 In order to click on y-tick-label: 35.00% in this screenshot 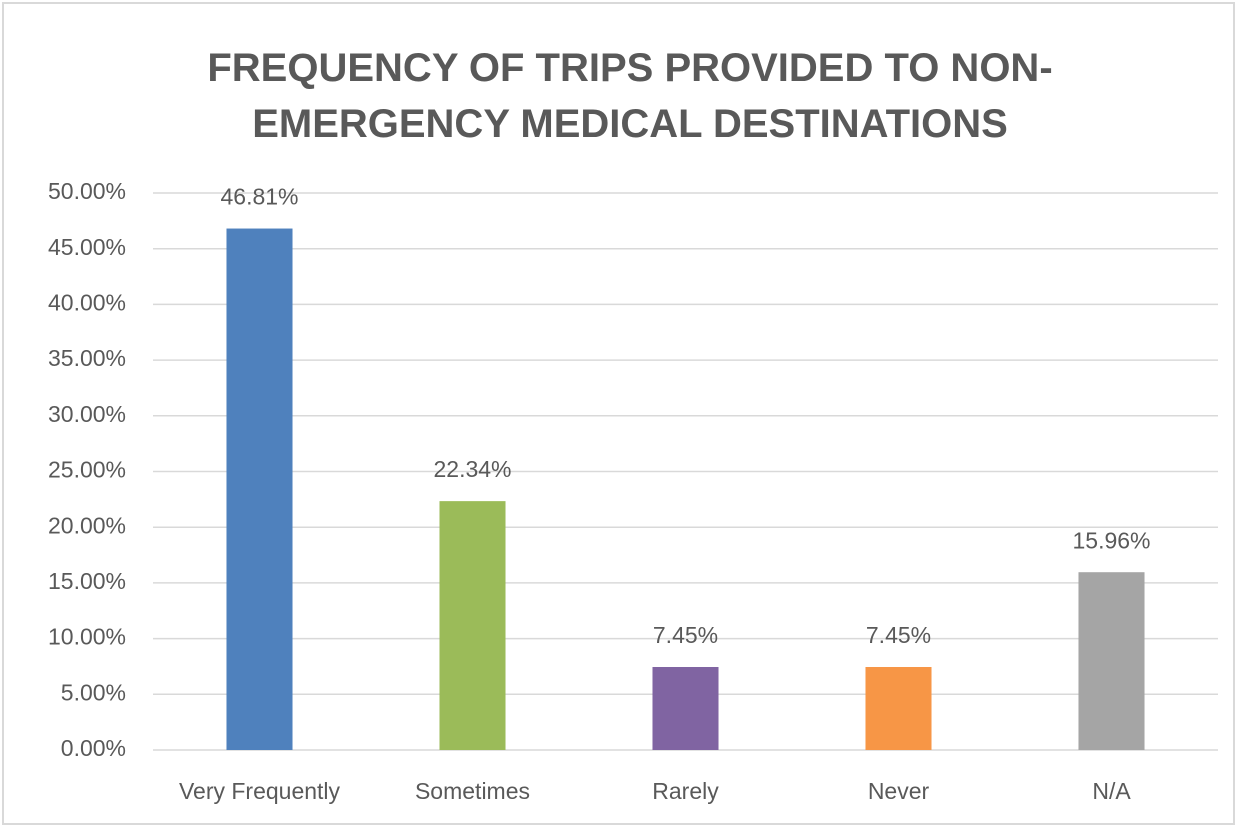, I will do `click(87, 358)`.